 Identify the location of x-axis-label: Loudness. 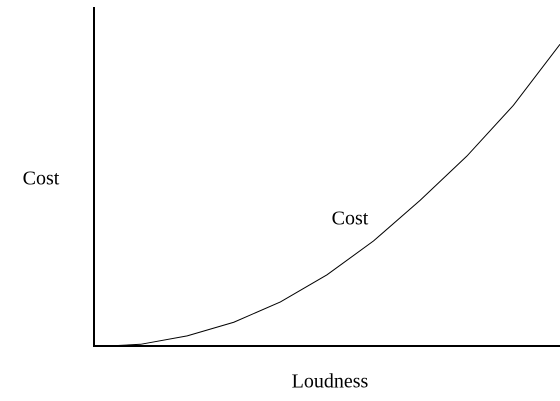
(330, 382).